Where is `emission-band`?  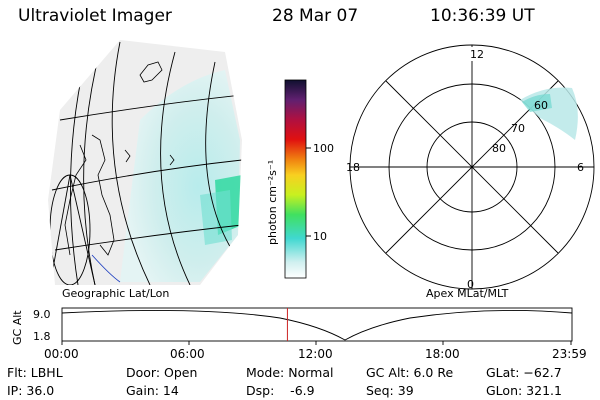 emission-band is located at coordinates (216, 217).